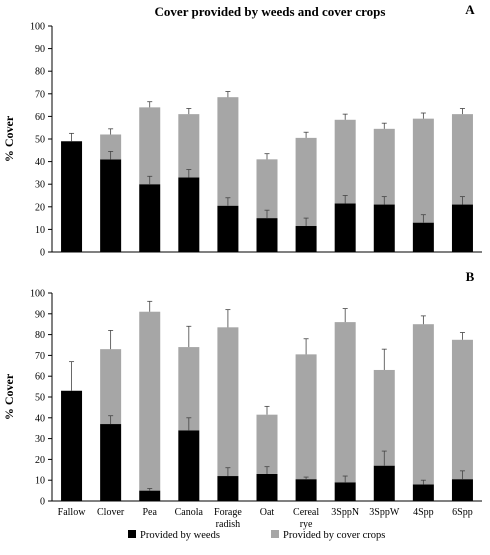 The image size is (490, 555). Describe the element at coordinates (180, 535) in the screenshot. I see `legend-label: Provided by weeds` at that location.